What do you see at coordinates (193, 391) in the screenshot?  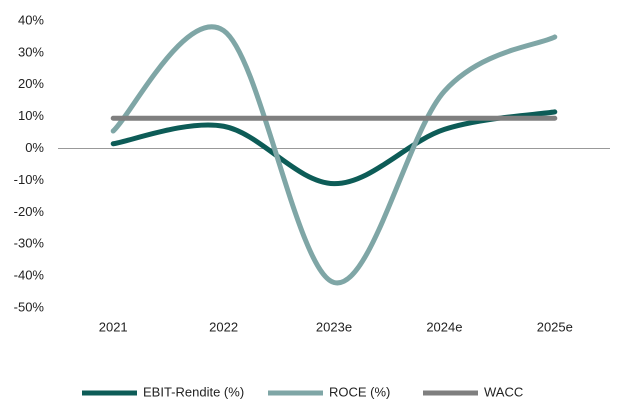 I see `legend-label: EBIT-Rendite (%)` at bounding box center [193, 391].